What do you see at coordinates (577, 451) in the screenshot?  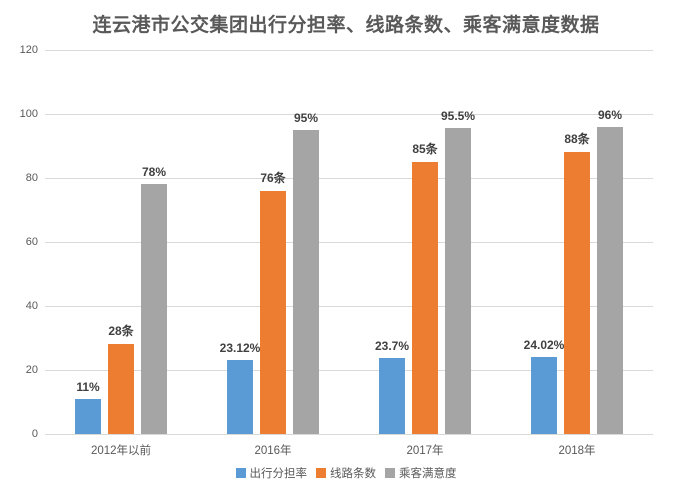 I see `x-category-label-4: 2018年` at bounding box center [577, 451].